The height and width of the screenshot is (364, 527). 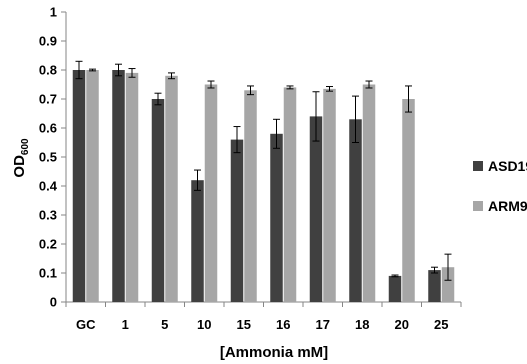 What do you see at coordinates (48, 41) in the screenshot?
I see `y-tick-label: 0.9` at bounding box center [48, 41].